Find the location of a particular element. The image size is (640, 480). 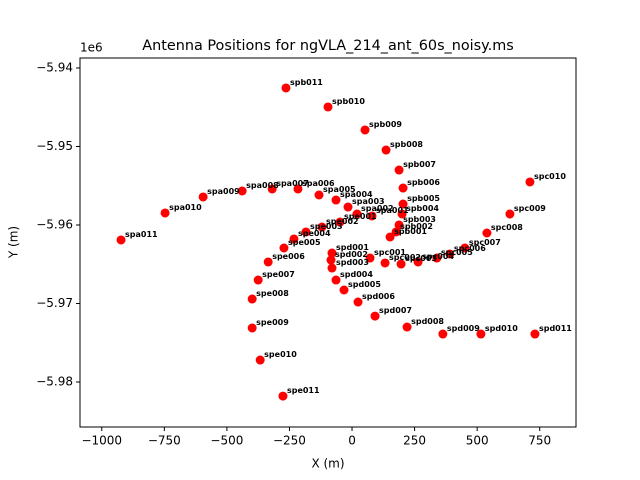

antenna-label: spb011 is located at coordinates (306, 82).